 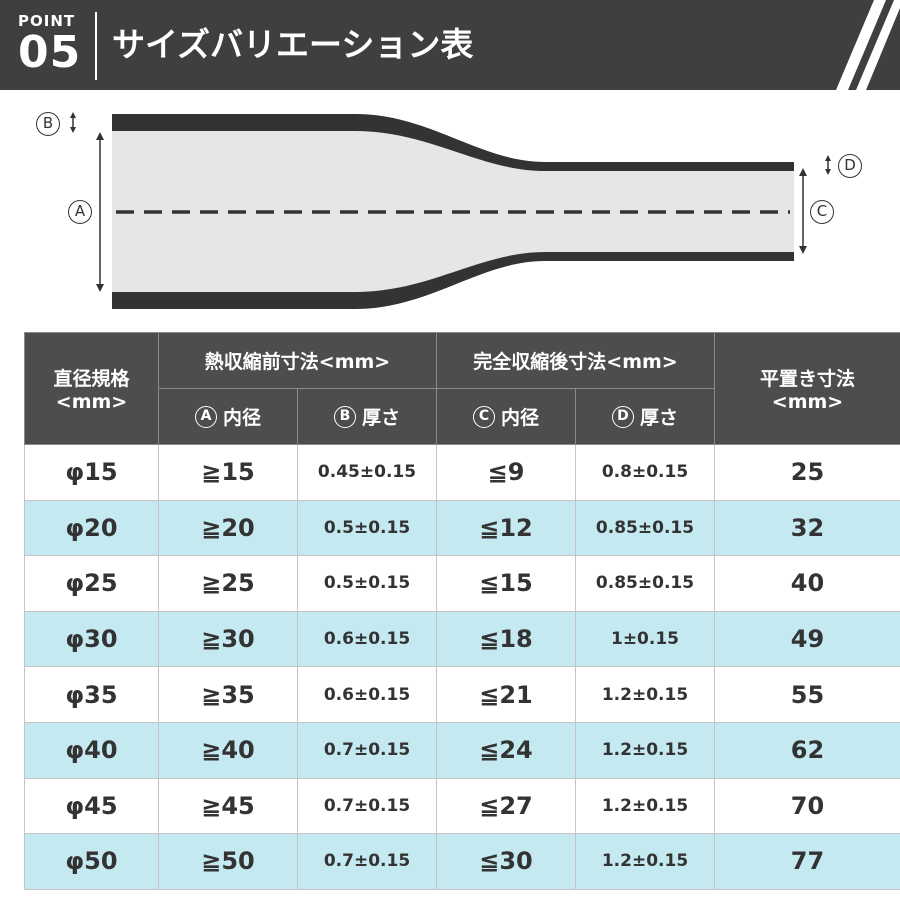 I want to click on header-spec-line1: 直径規格, so click(x=91, y=379).